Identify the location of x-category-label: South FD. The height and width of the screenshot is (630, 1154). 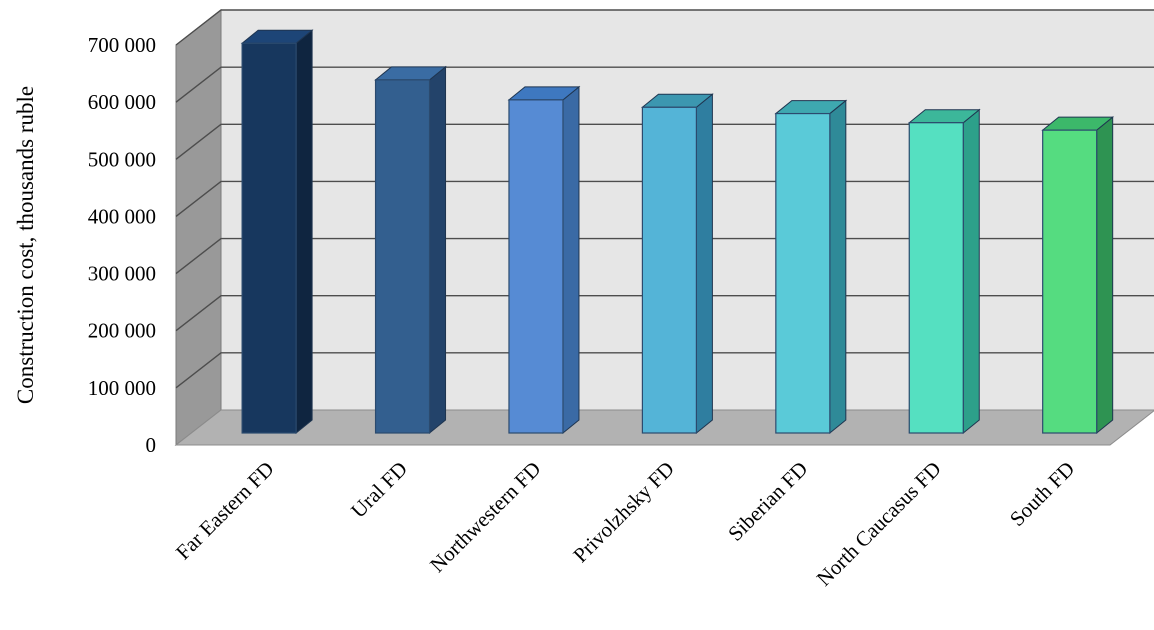
(1042, 494).